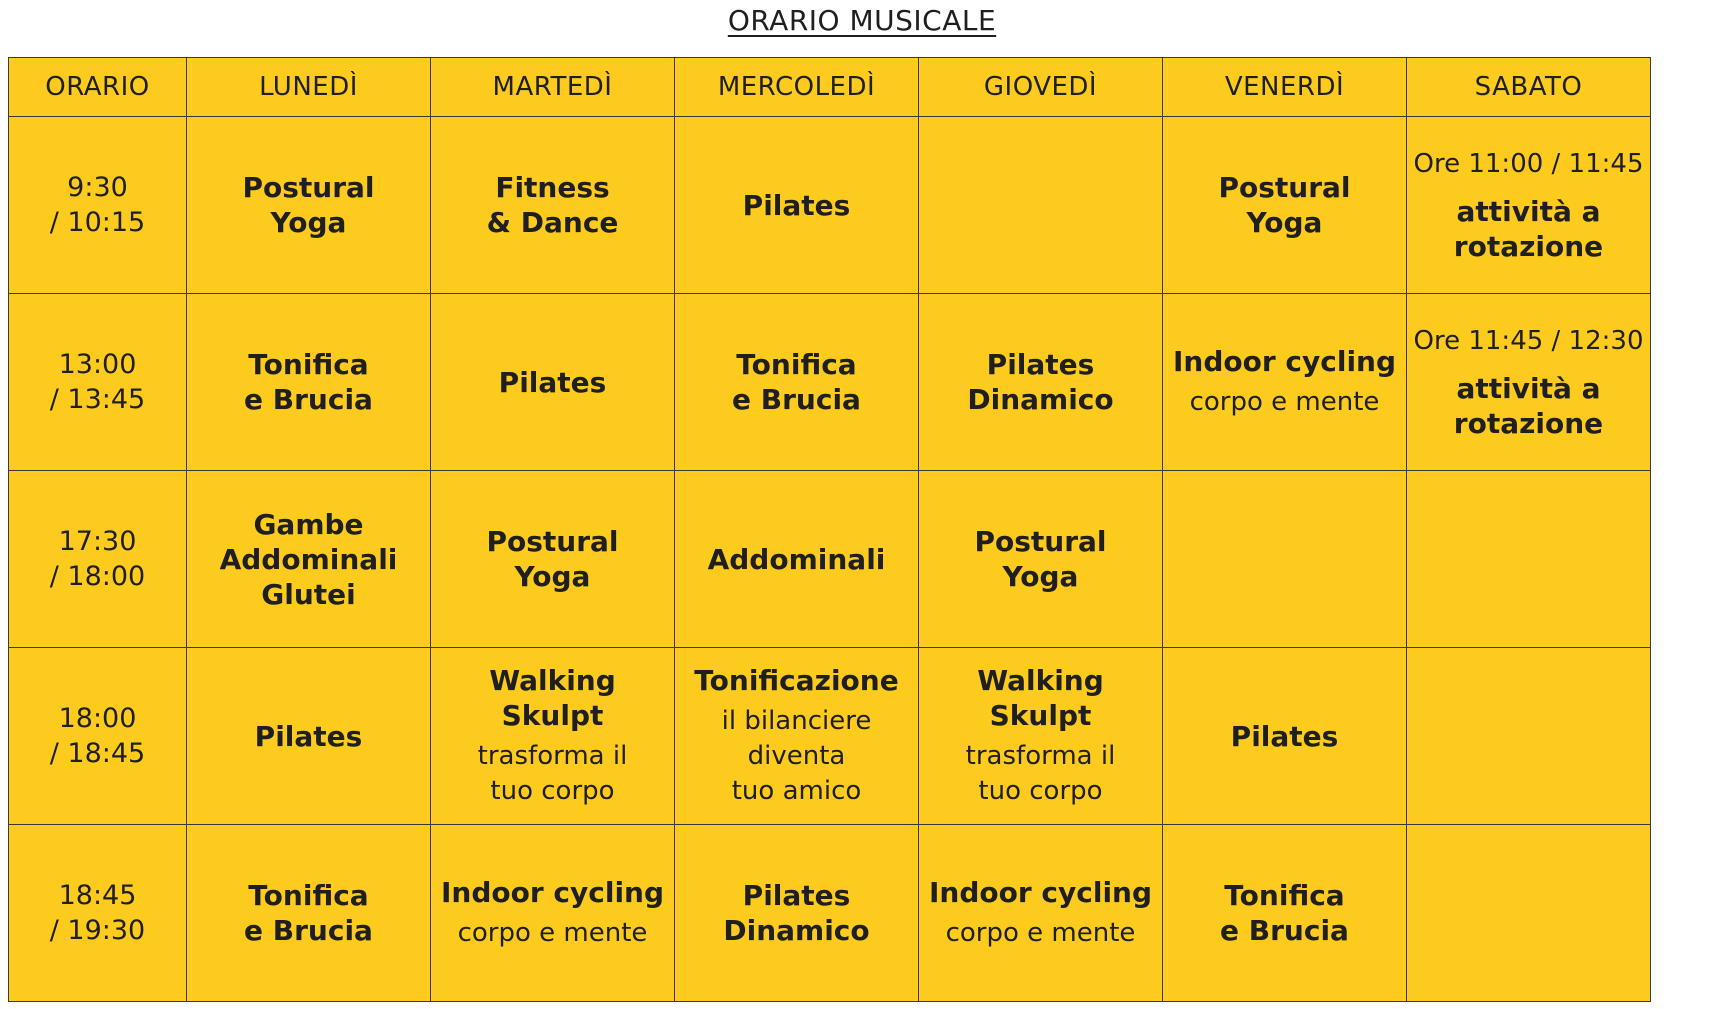 This screenshot has width=1712, height=1009. Describe the element at coordinates (862, 20) in the screenshot. I see `page-title: ORARIO MUSICALE` at that location.